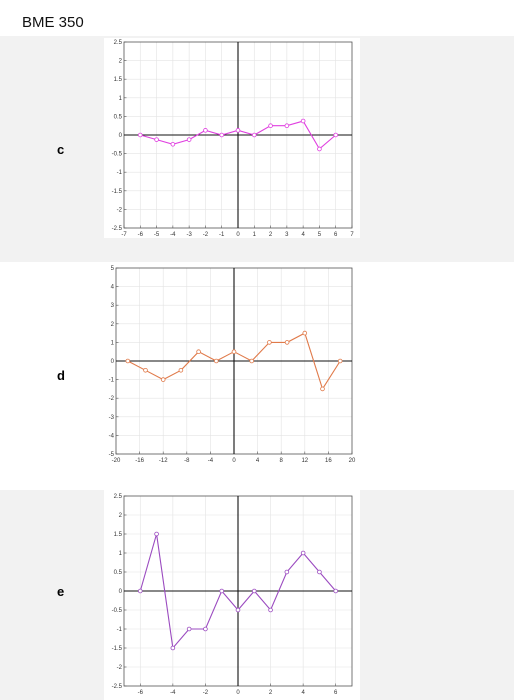 This screenshot has width=514, height=700. I want to click on chart-e-xtick-label: 6, so click(336, 693).